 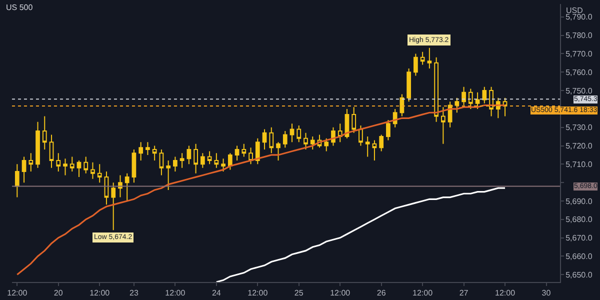 I want to click on x-tick-label: 27, so click(x=464, y=293).